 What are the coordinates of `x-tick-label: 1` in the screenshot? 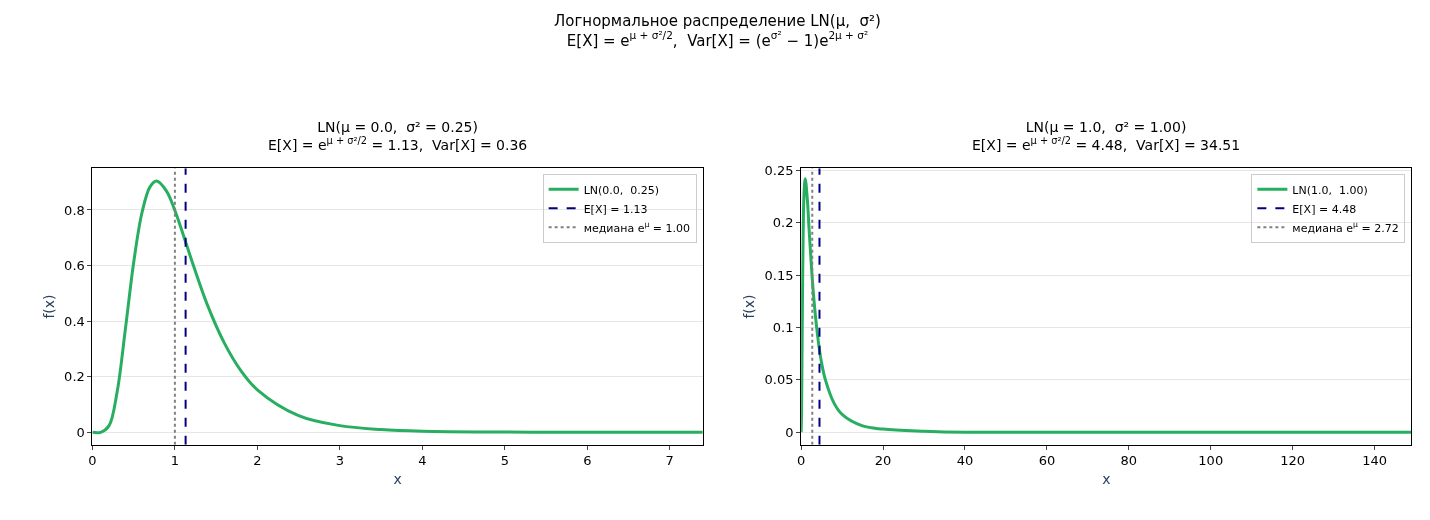 It's located at (175, 461).